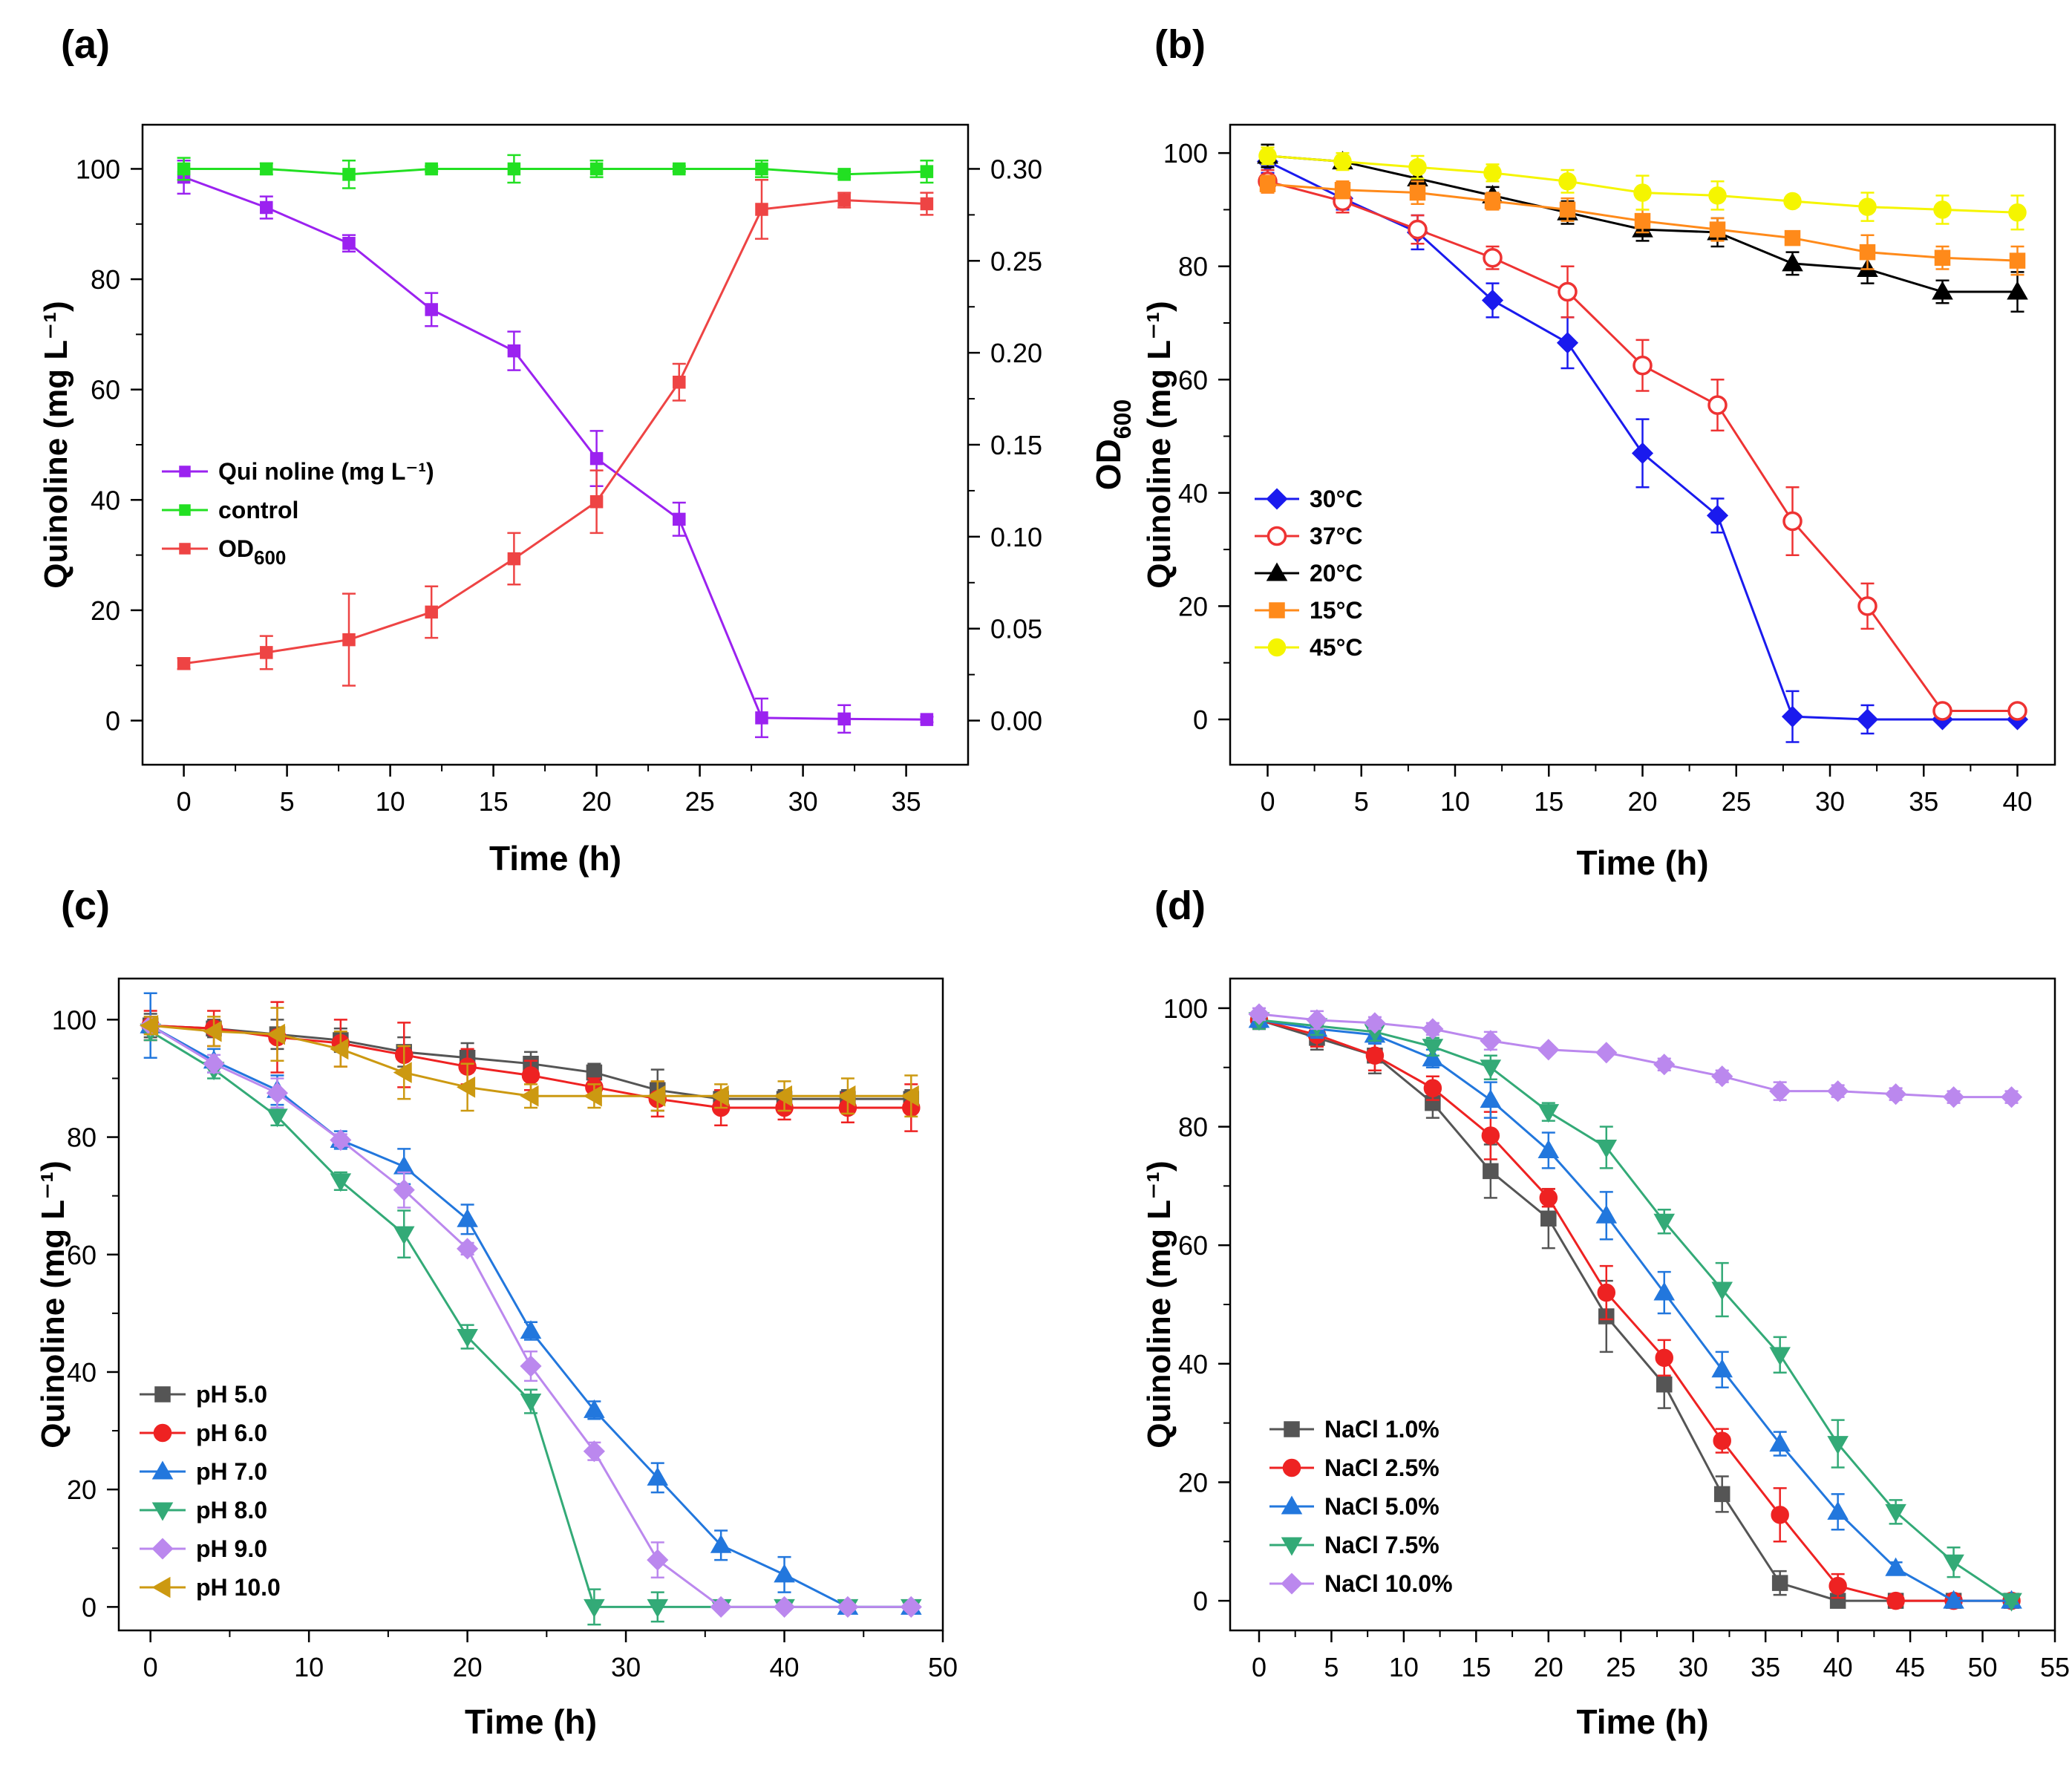 This screenshot has width=2072, height=1770. What do you see at coordinates (85, 44) in the screenshot?
I see `panel-label-a: (a)` at bounding box center [85, 44].